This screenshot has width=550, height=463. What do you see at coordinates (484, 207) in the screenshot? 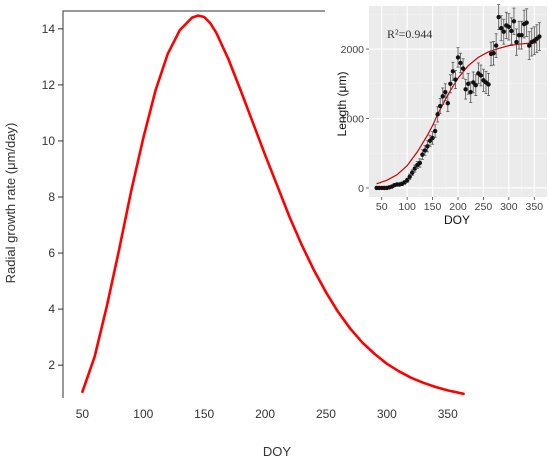
I see `inset-x-tick-label: 250` at bounding box center [484, 207].